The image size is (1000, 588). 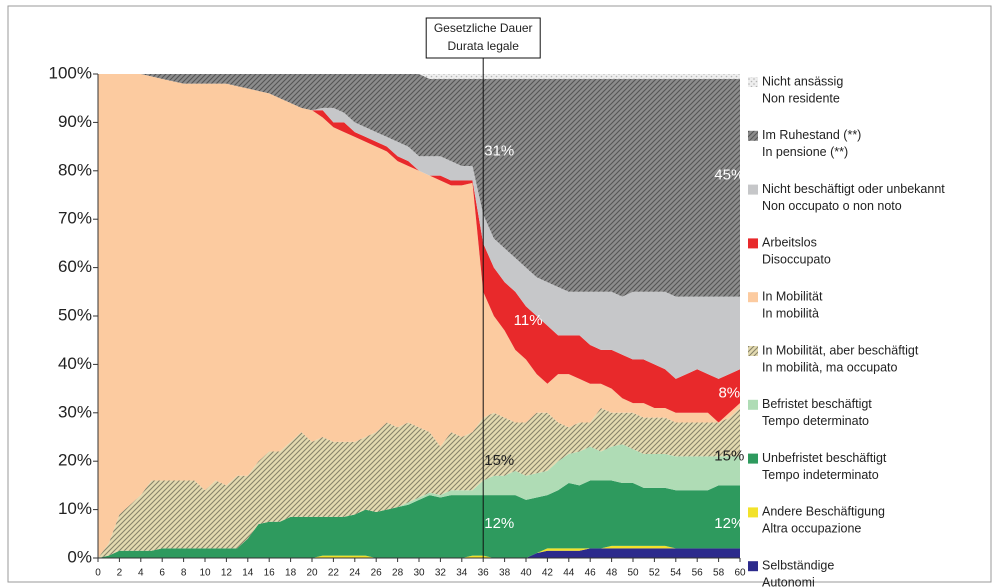 I want to click on legend-label: Unbefristet beschäftigt, so click(x=824, y=458).